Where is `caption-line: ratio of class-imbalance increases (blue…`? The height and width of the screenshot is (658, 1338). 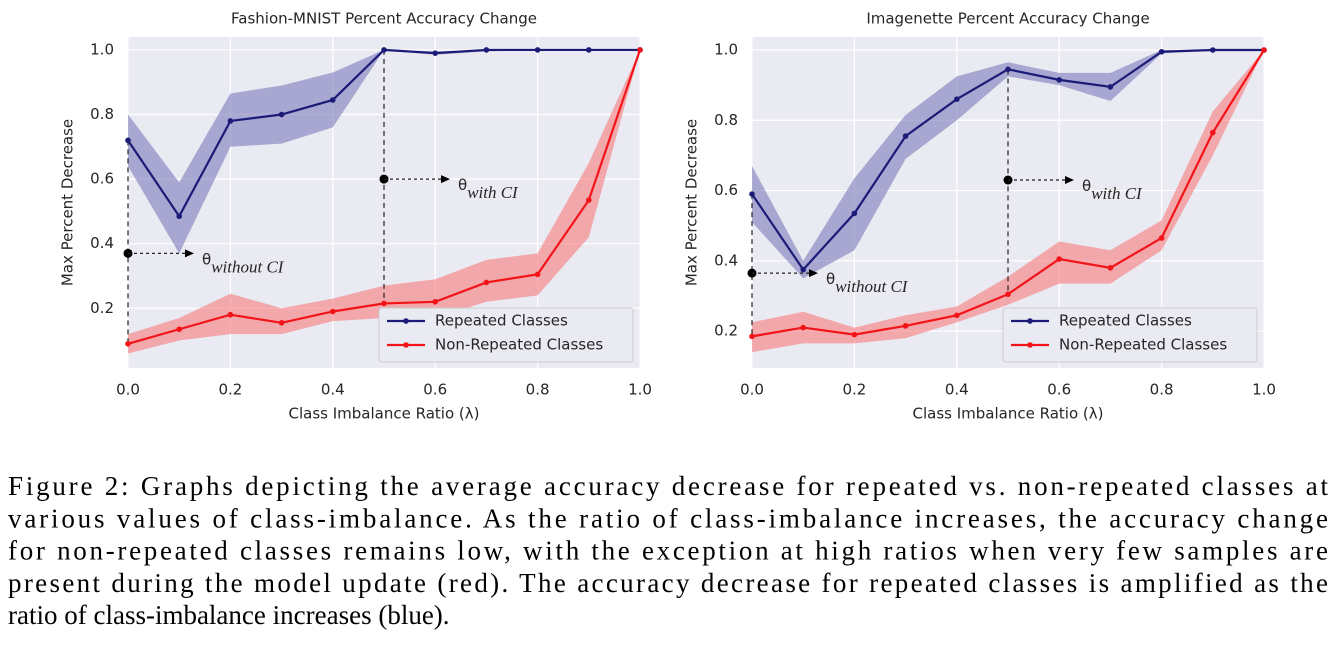 caption-line: ratio of class-imbalance increases (blue… is located at coordinates (229, 615).